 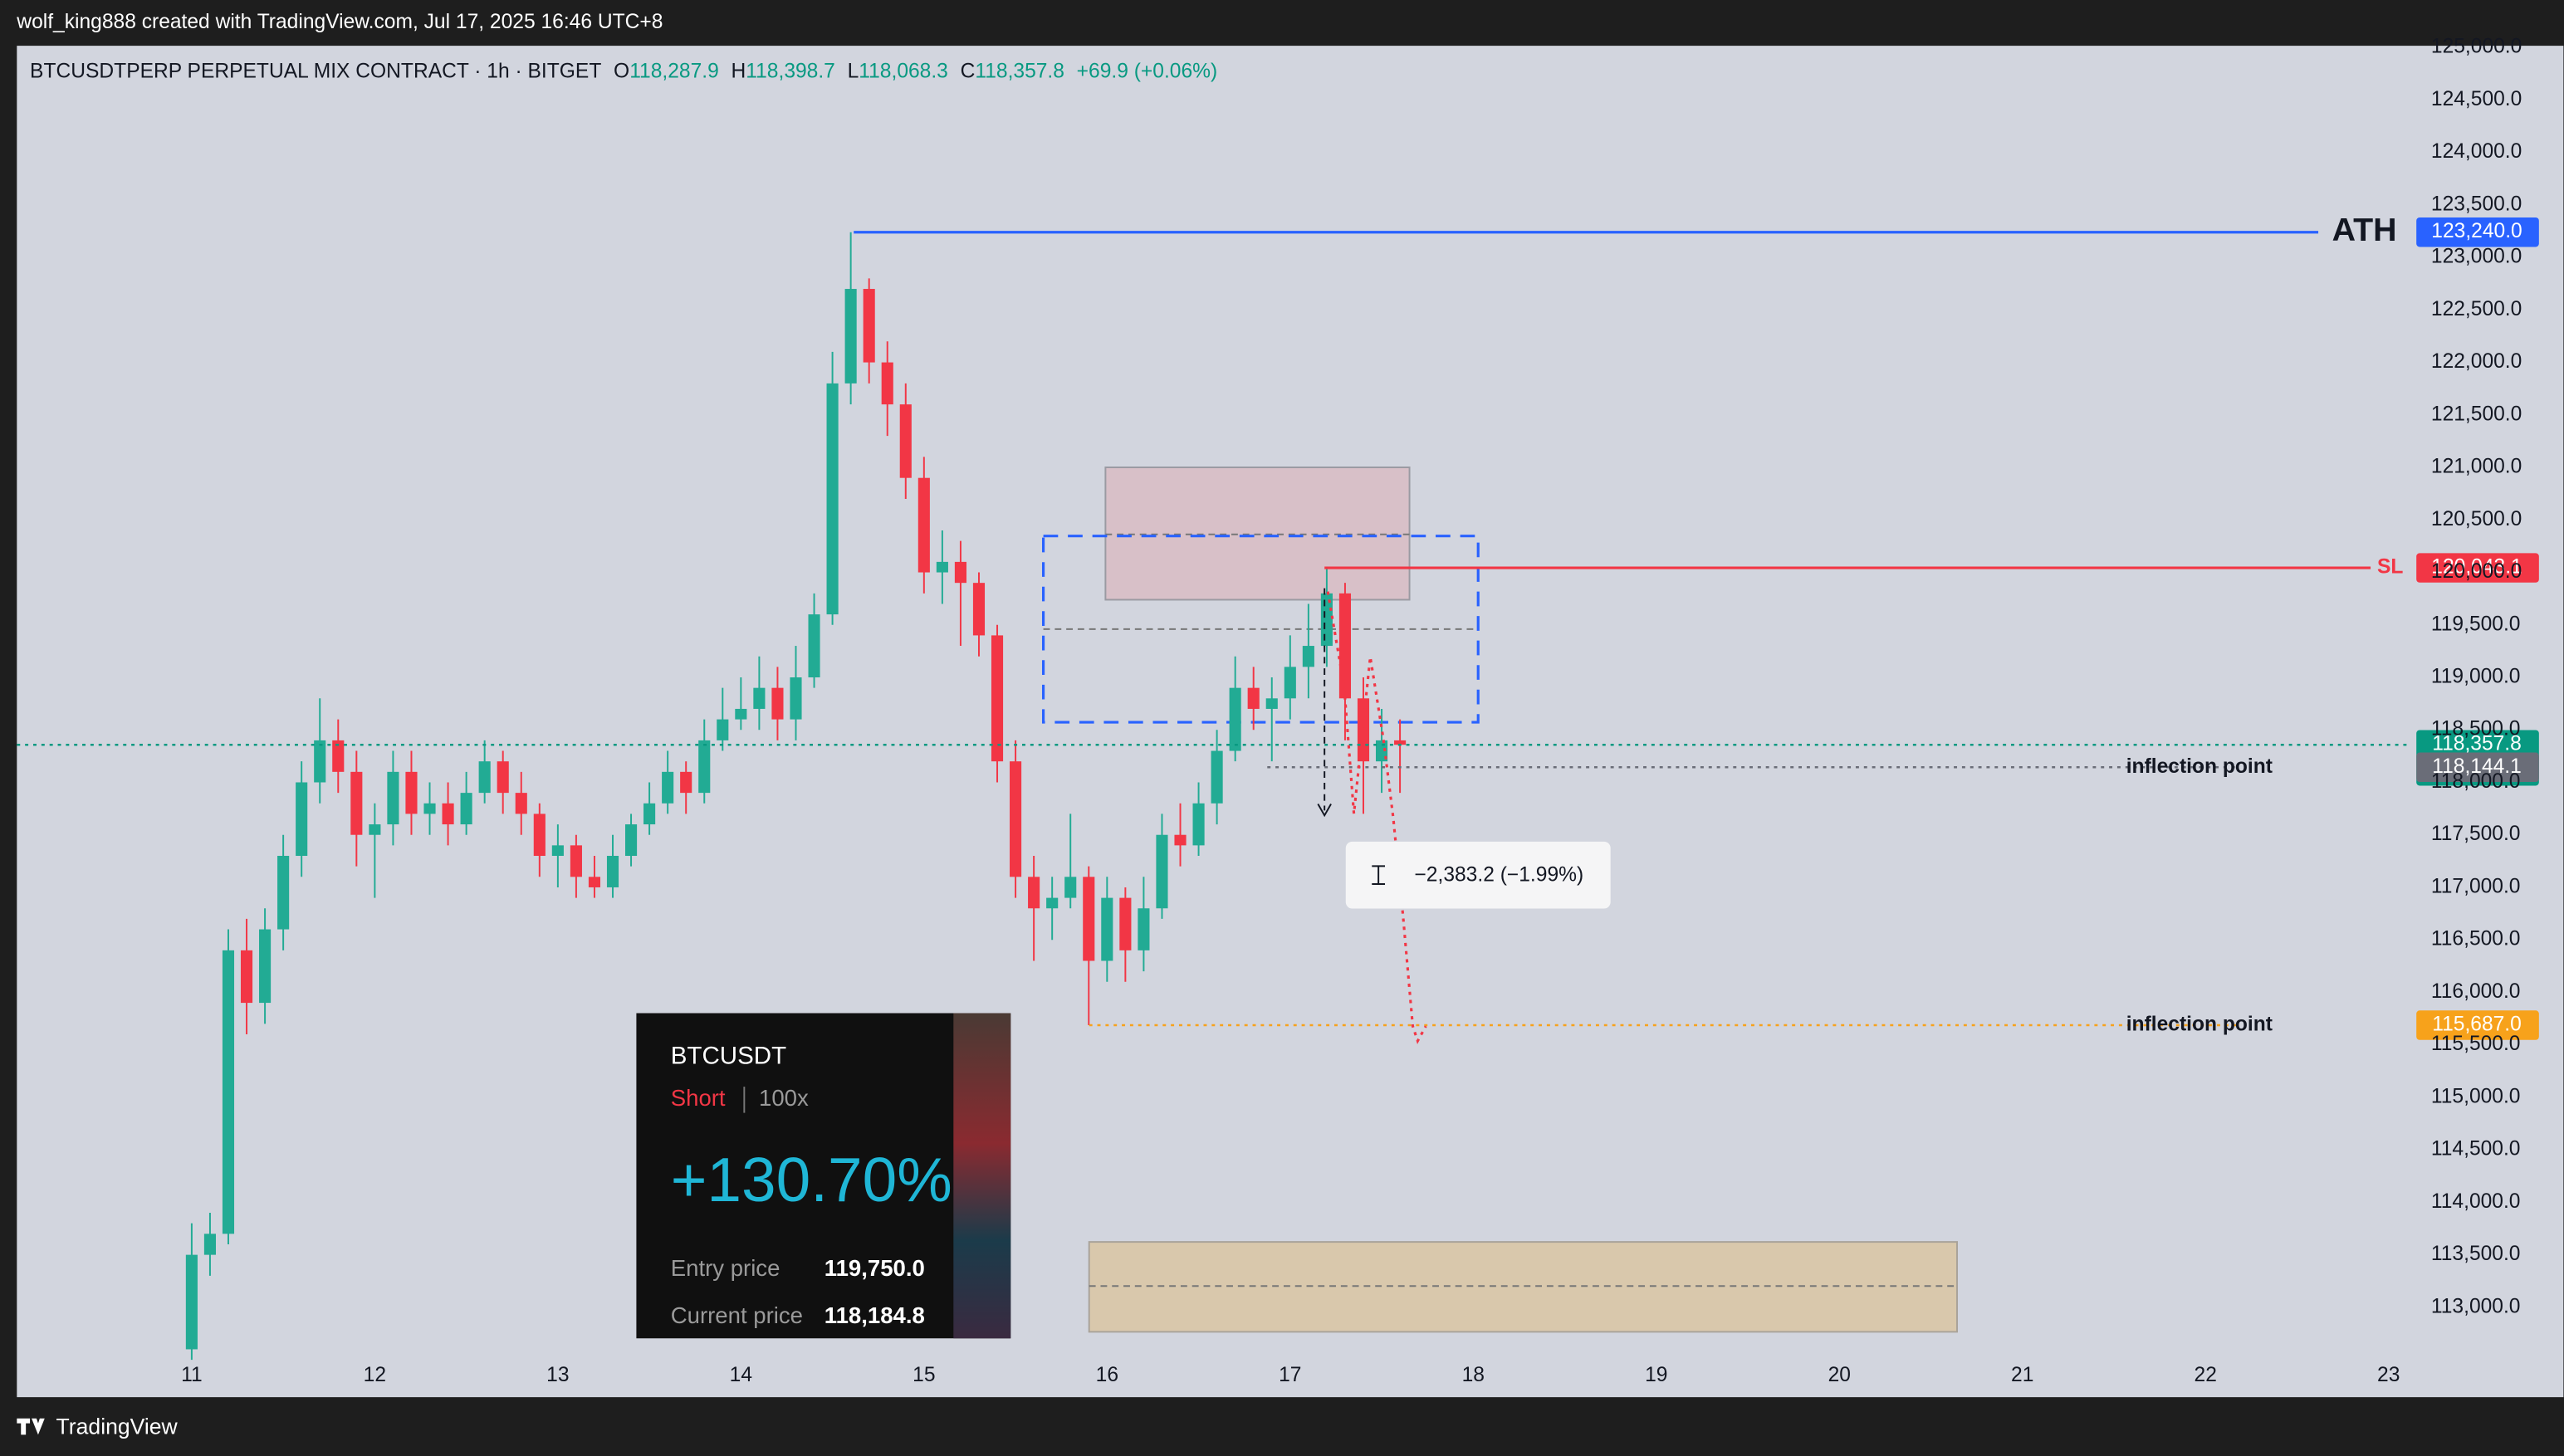 What do you see at coordinates (968, 71) in the screenshot?
I see `legend-key: C` at bounding box center [968, 71].